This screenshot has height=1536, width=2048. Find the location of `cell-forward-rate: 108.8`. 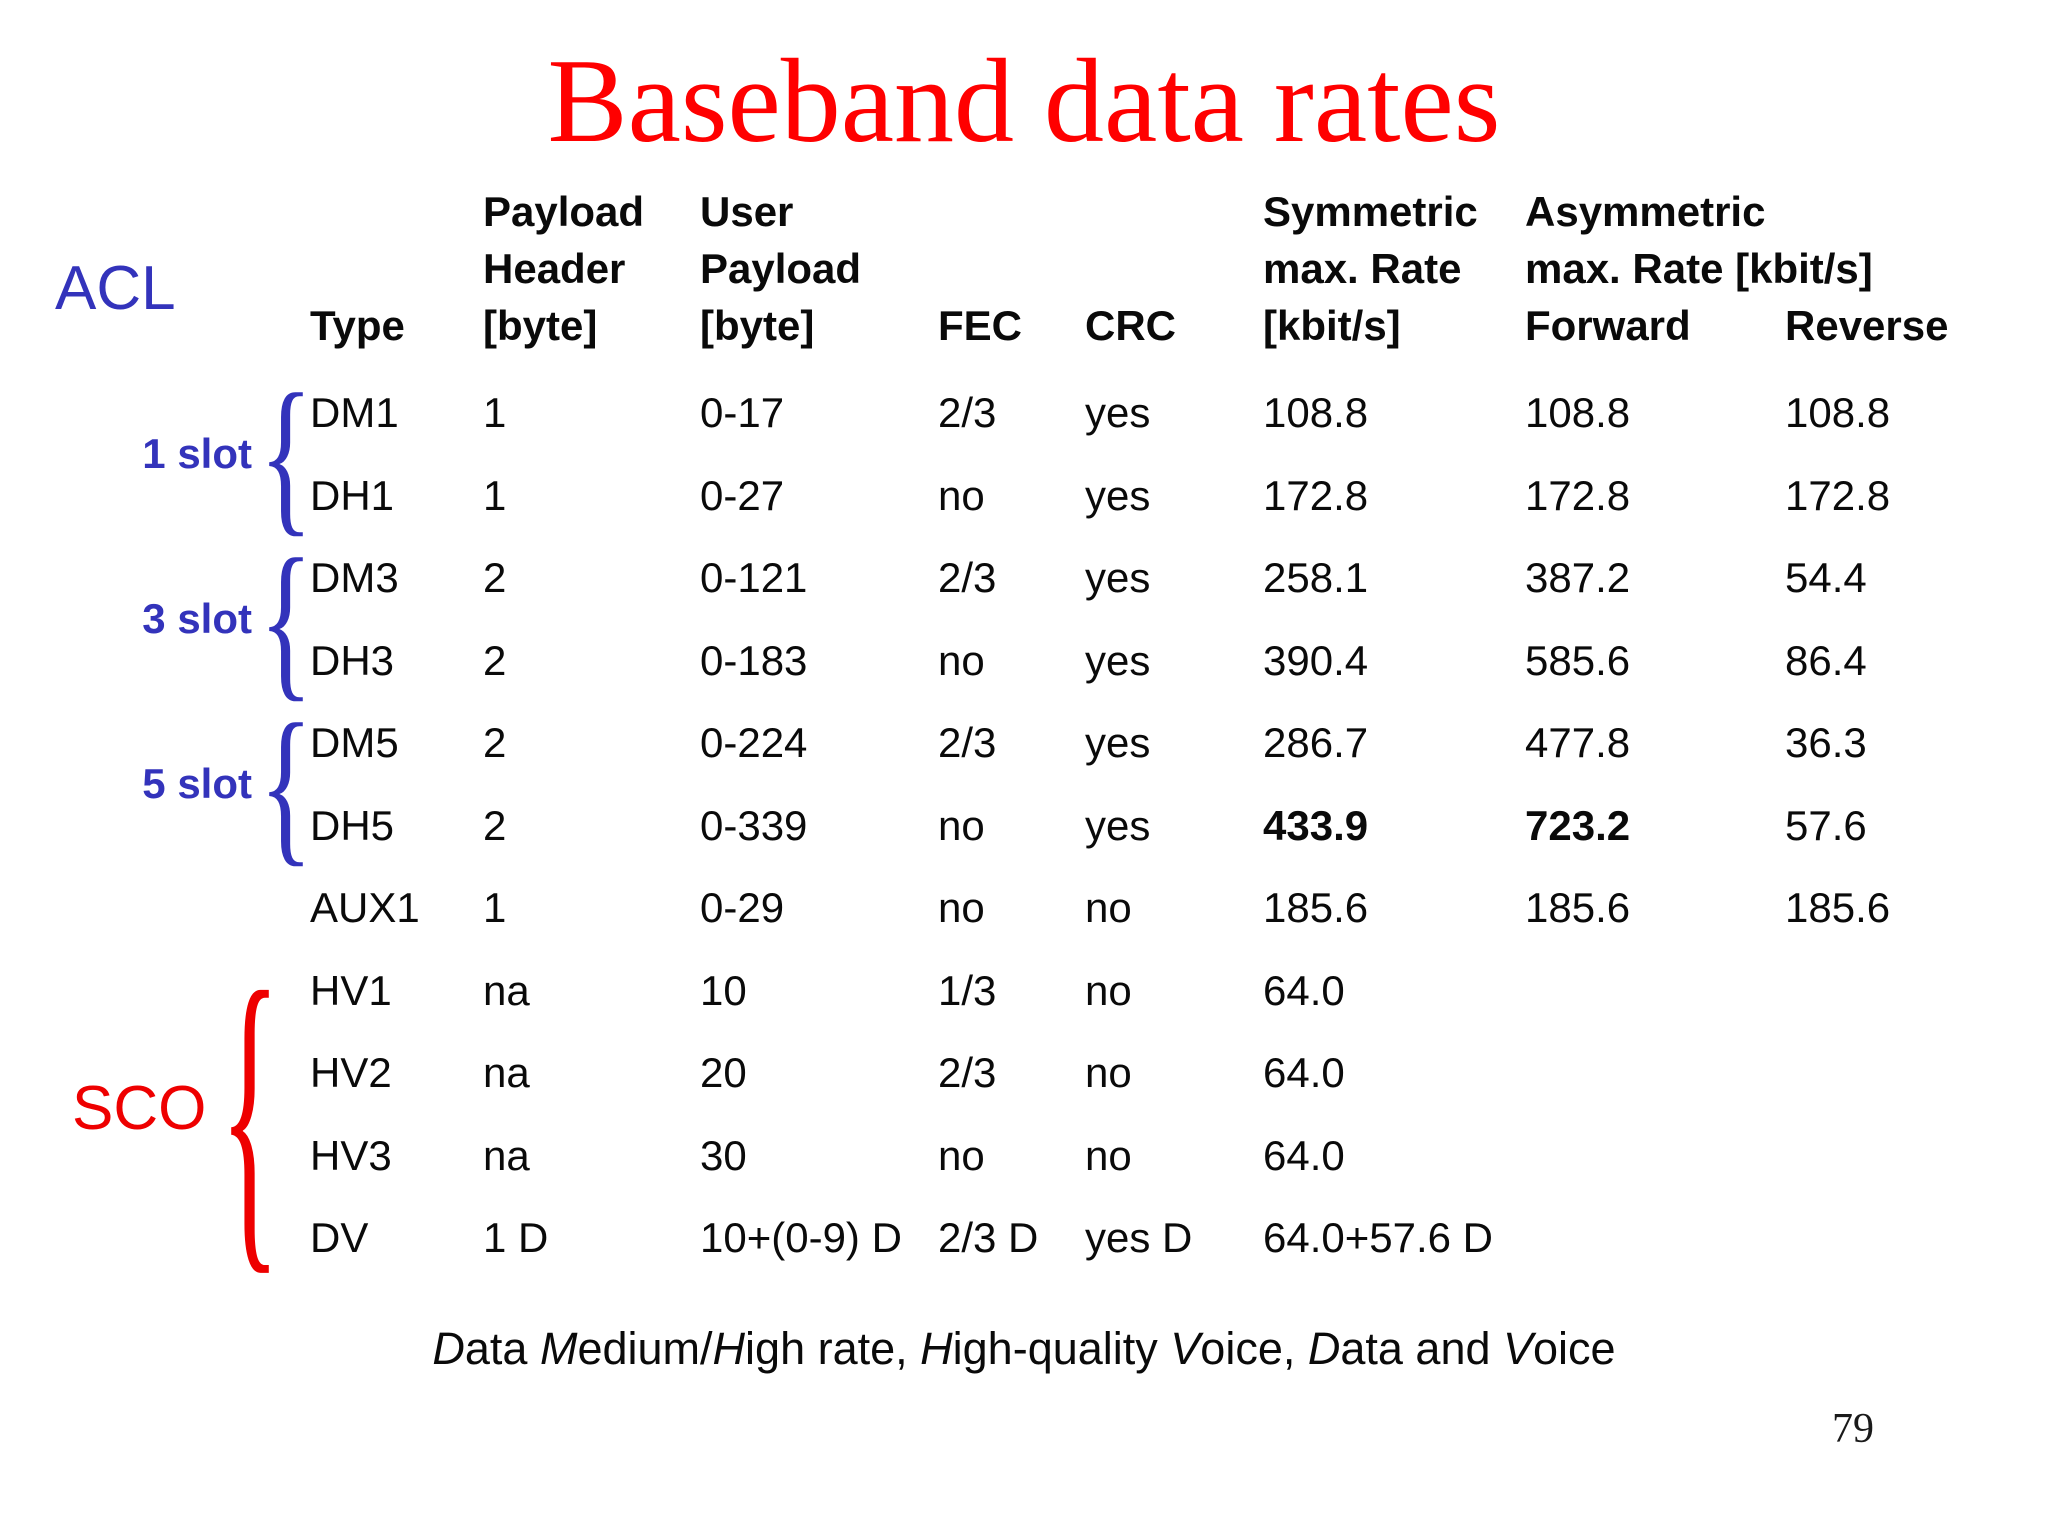

cell-forward-rate: 108.8 is located at coordinates (1578, 413).